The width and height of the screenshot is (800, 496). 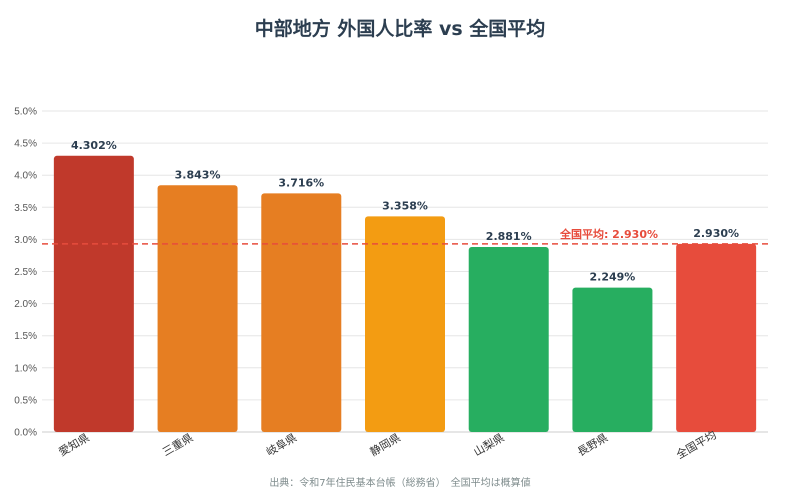 I want to click on reference-line-label: 全国平均: 2.930%, so click(x=608, y=234).